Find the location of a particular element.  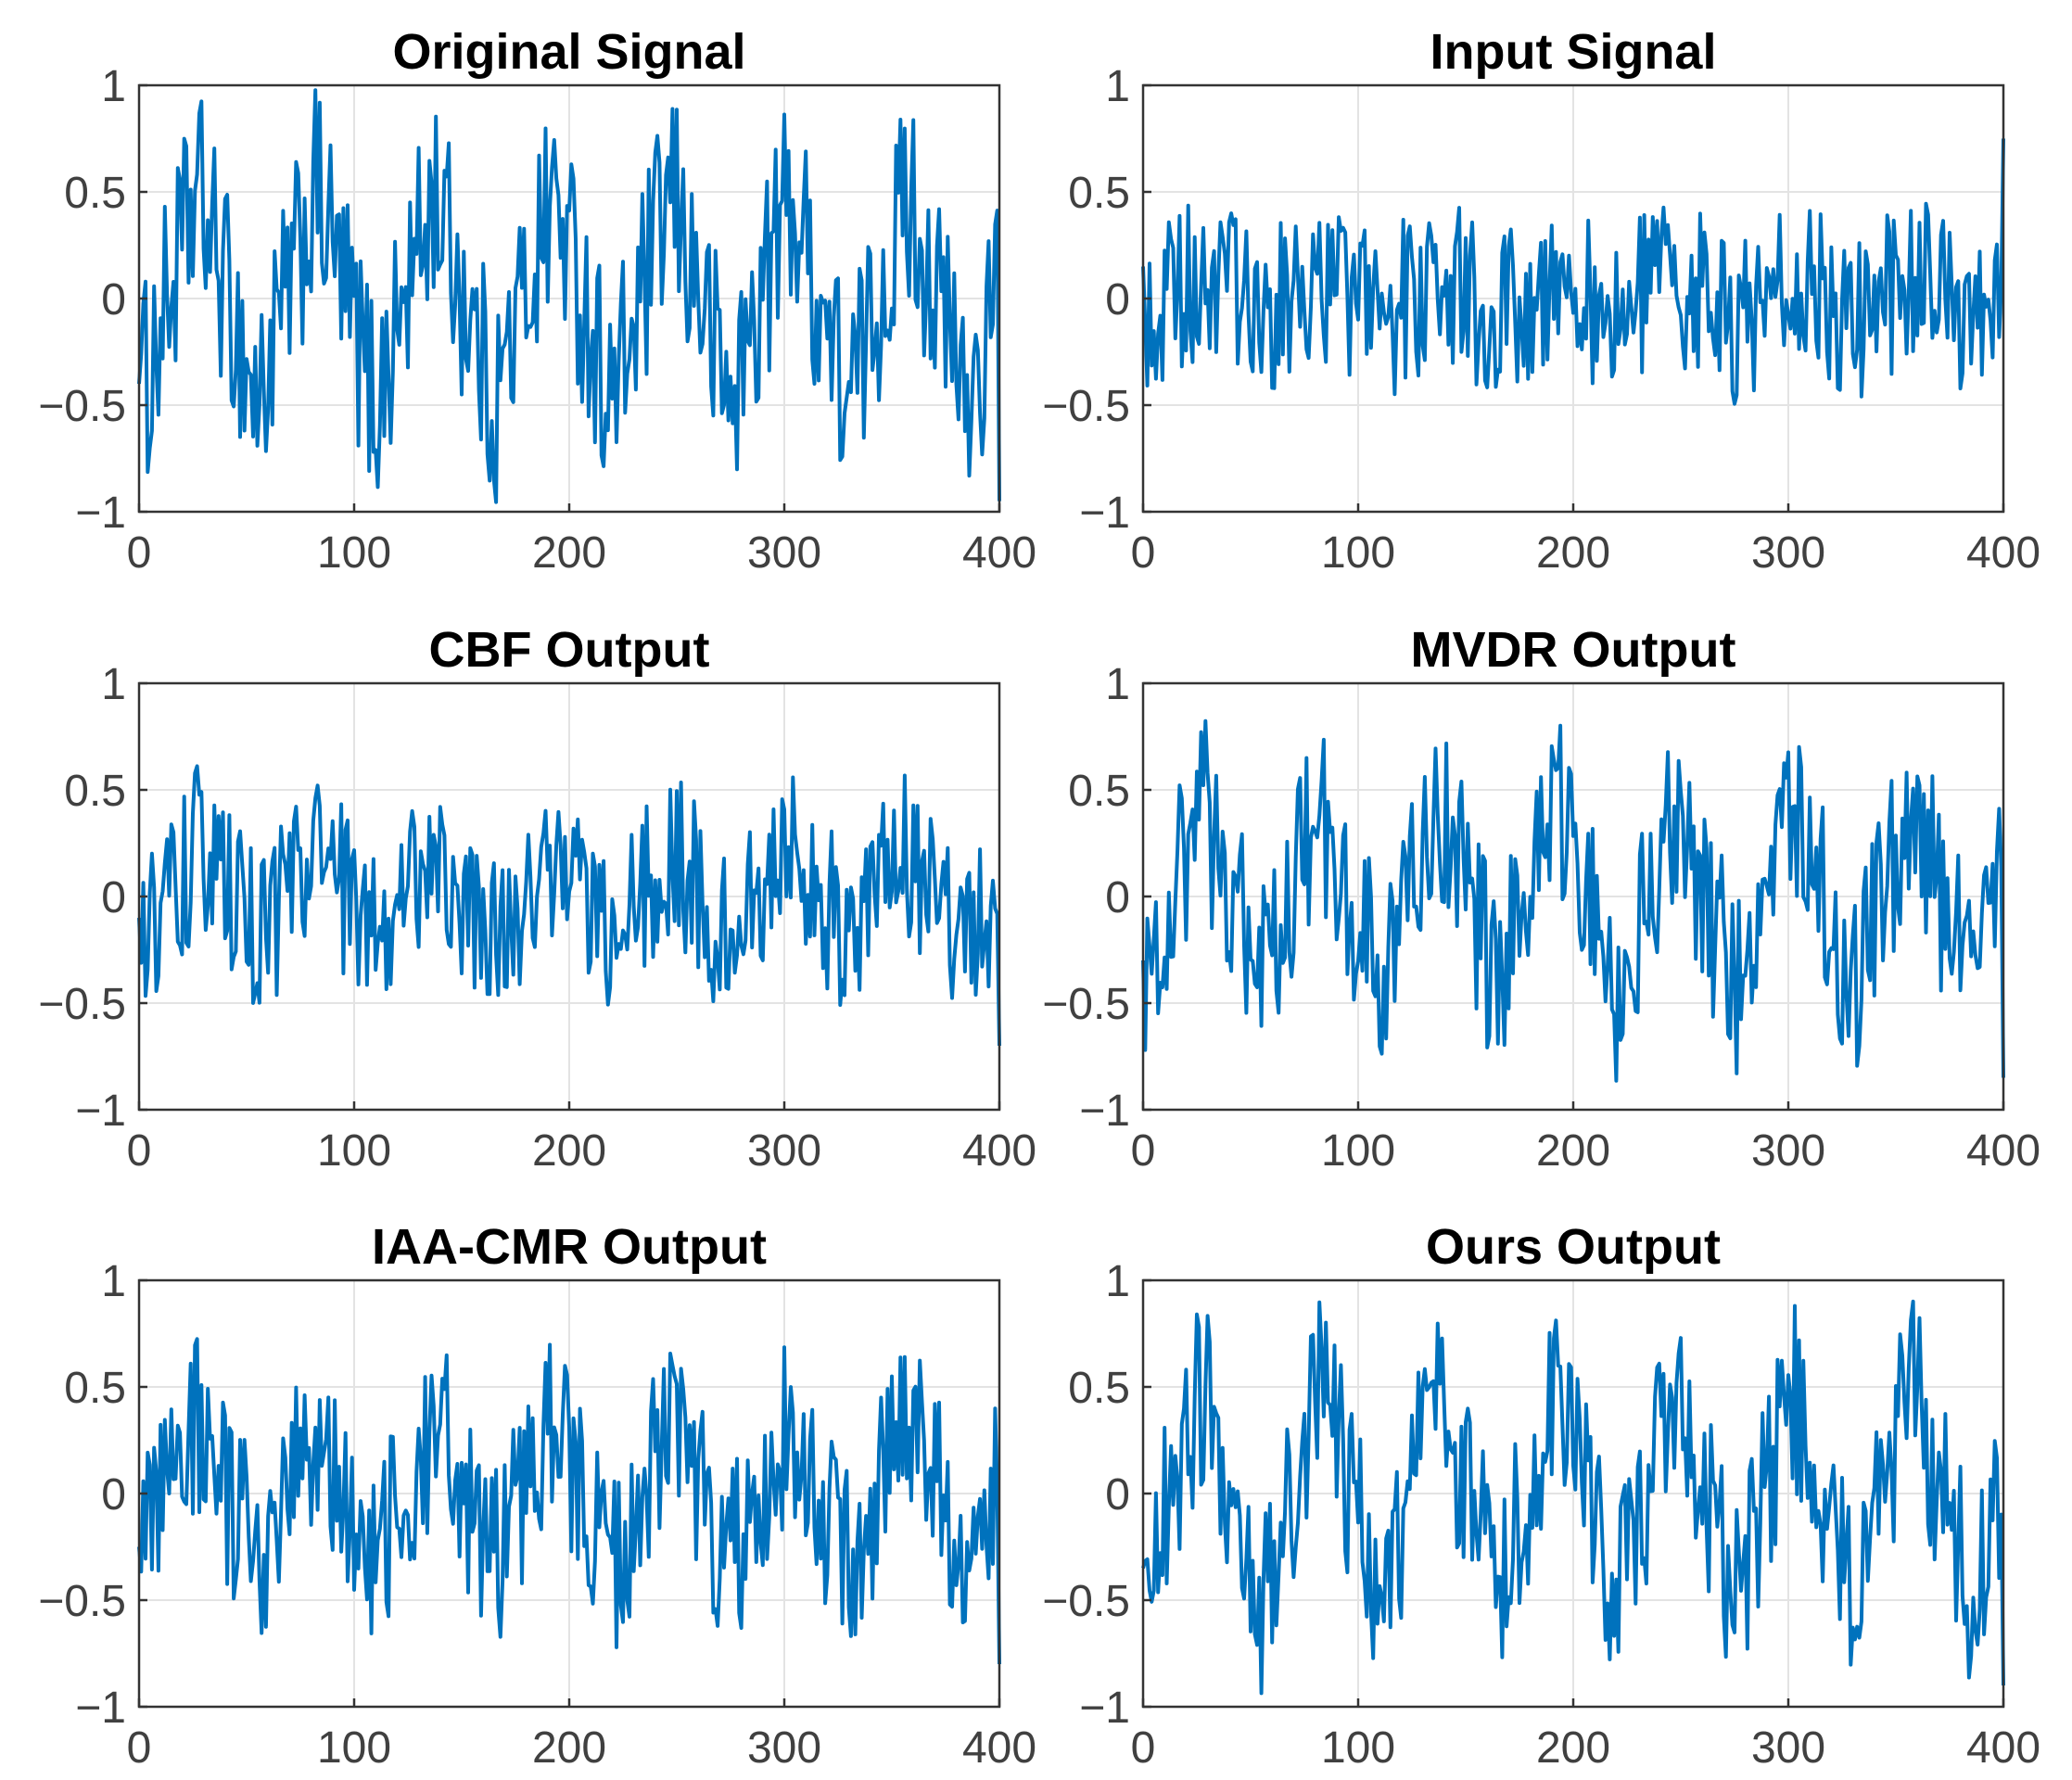

subplot-title: MVDR Output is located at coordinates (1574, 650).